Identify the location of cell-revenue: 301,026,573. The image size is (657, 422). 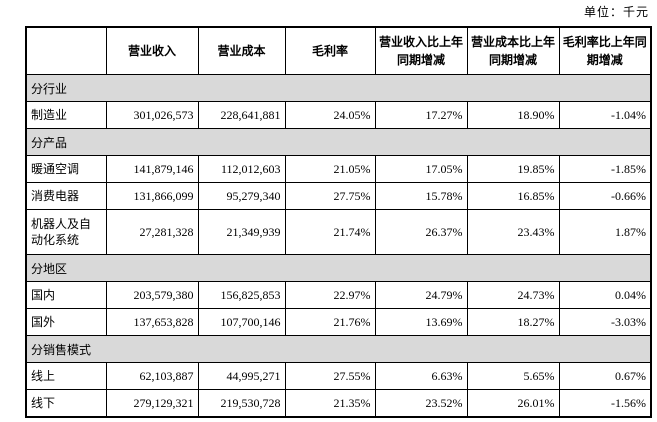
(152, 115).